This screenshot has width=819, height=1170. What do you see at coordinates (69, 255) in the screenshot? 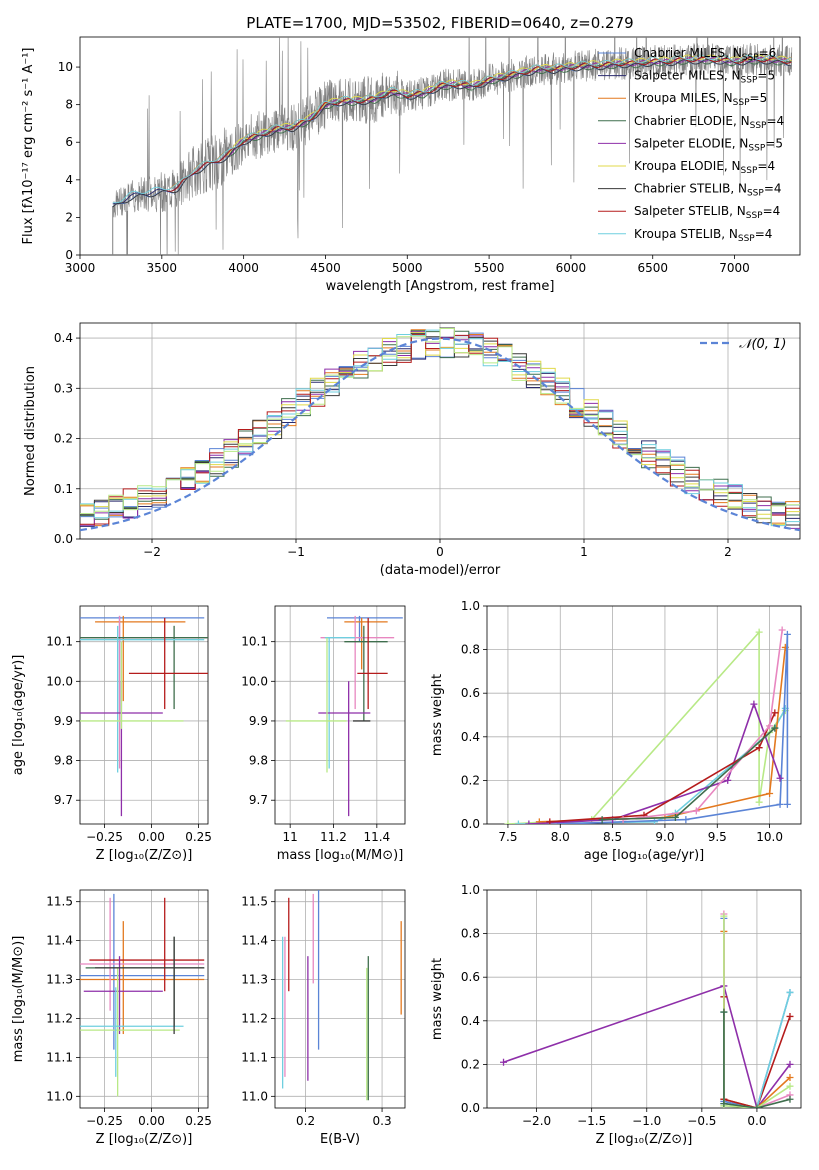
I see `y-tick-label: 0` at bounding box center [69, 255].